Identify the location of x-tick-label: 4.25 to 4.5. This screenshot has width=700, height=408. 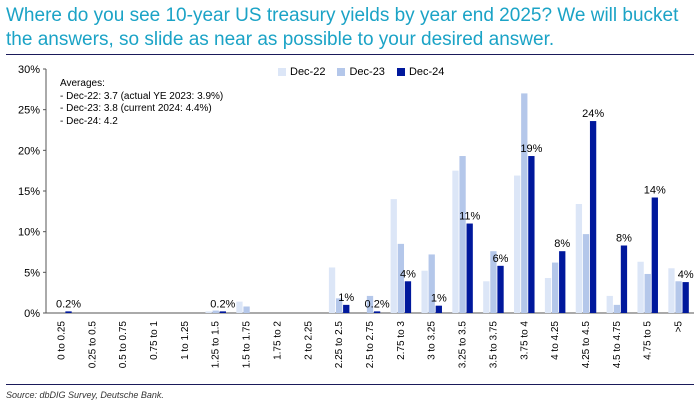
(586, 345).